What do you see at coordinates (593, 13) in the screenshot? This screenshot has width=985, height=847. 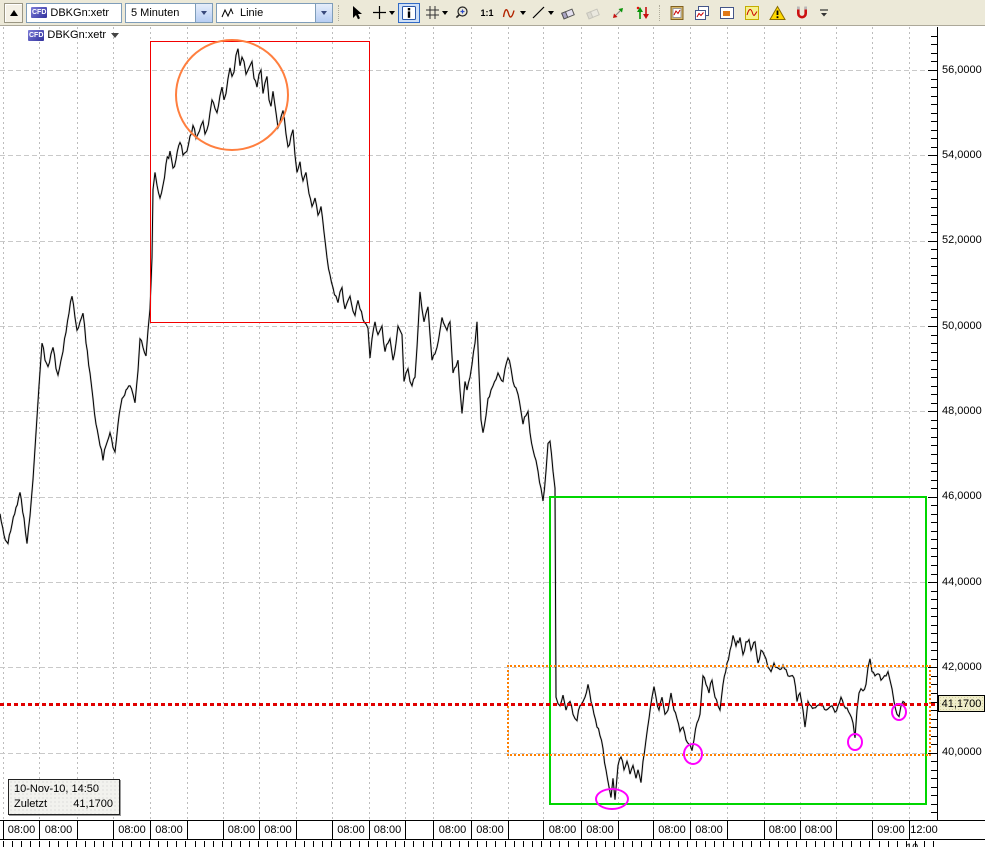 I see `erase-all-tool-button` at bounding box center [593, 13].